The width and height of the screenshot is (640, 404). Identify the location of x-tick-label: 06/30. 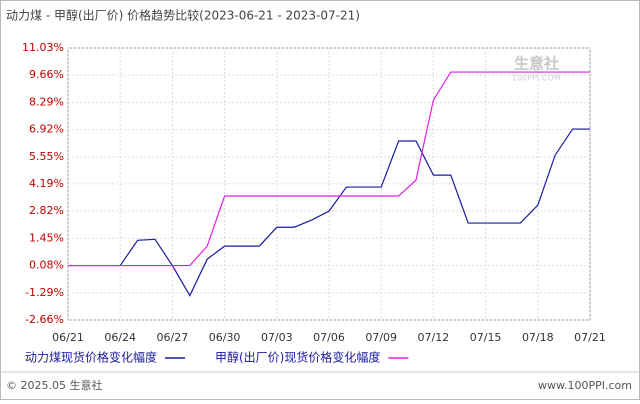
(225, 337).